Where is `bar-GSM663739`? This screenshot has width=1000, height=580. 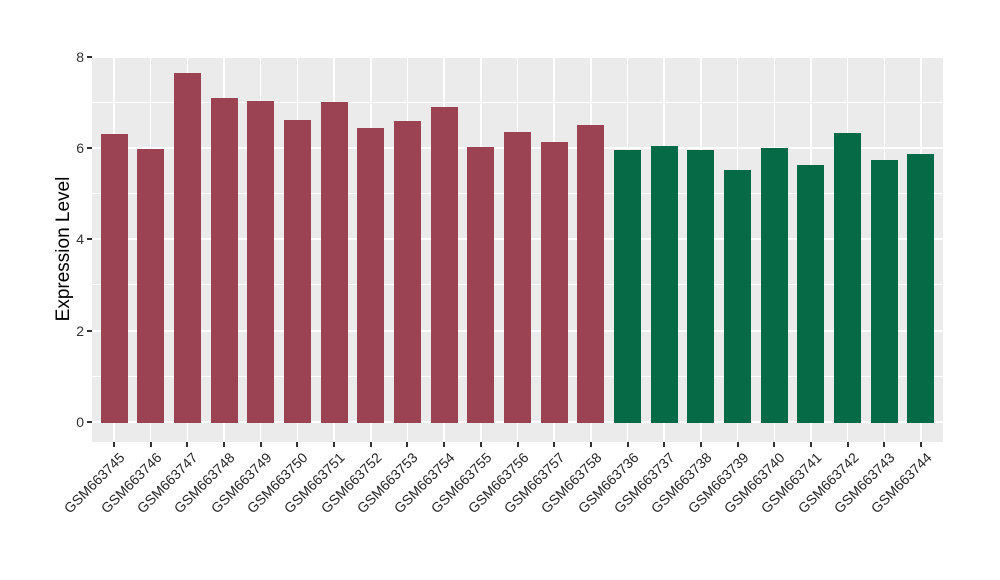
bar-GSM663739 is located at coordinates (738, 296).